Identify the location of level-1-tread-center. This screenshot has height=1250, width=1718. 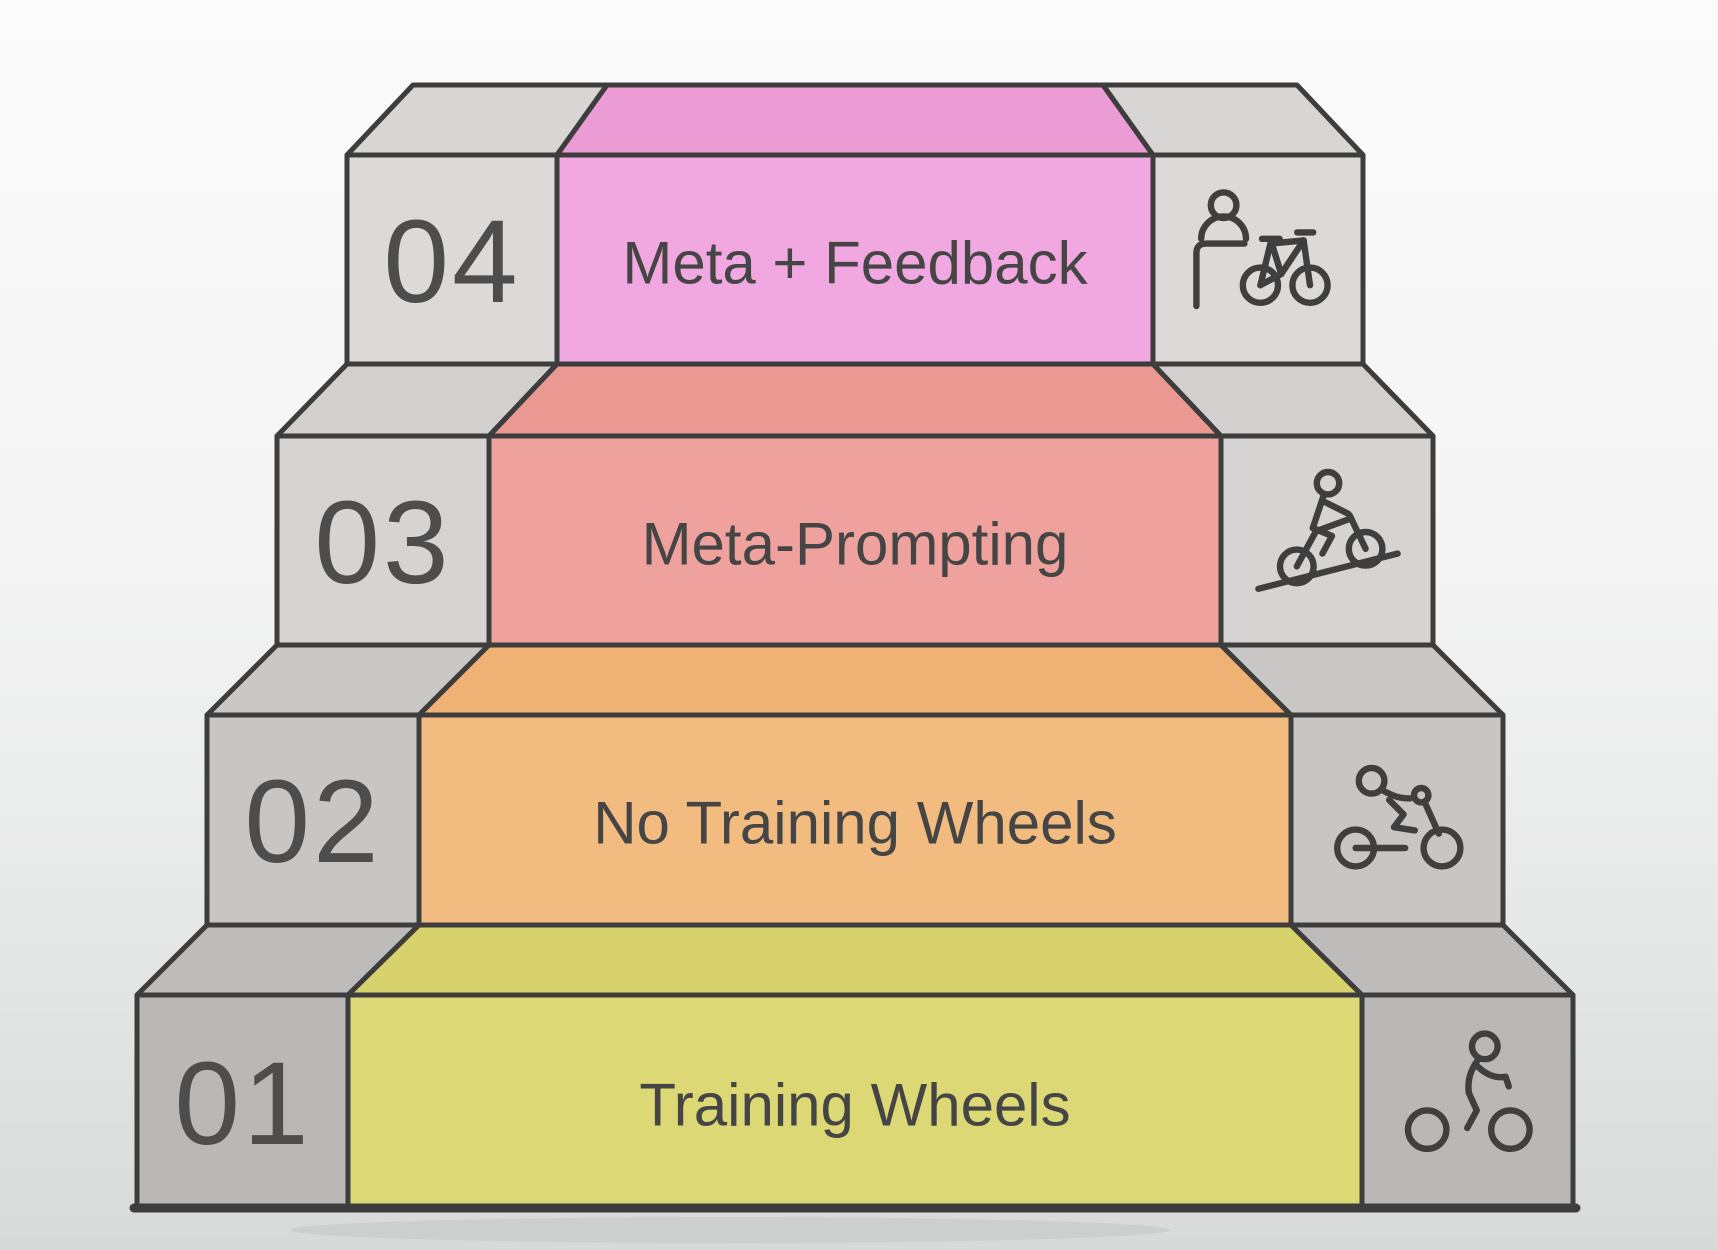
(855, 960).